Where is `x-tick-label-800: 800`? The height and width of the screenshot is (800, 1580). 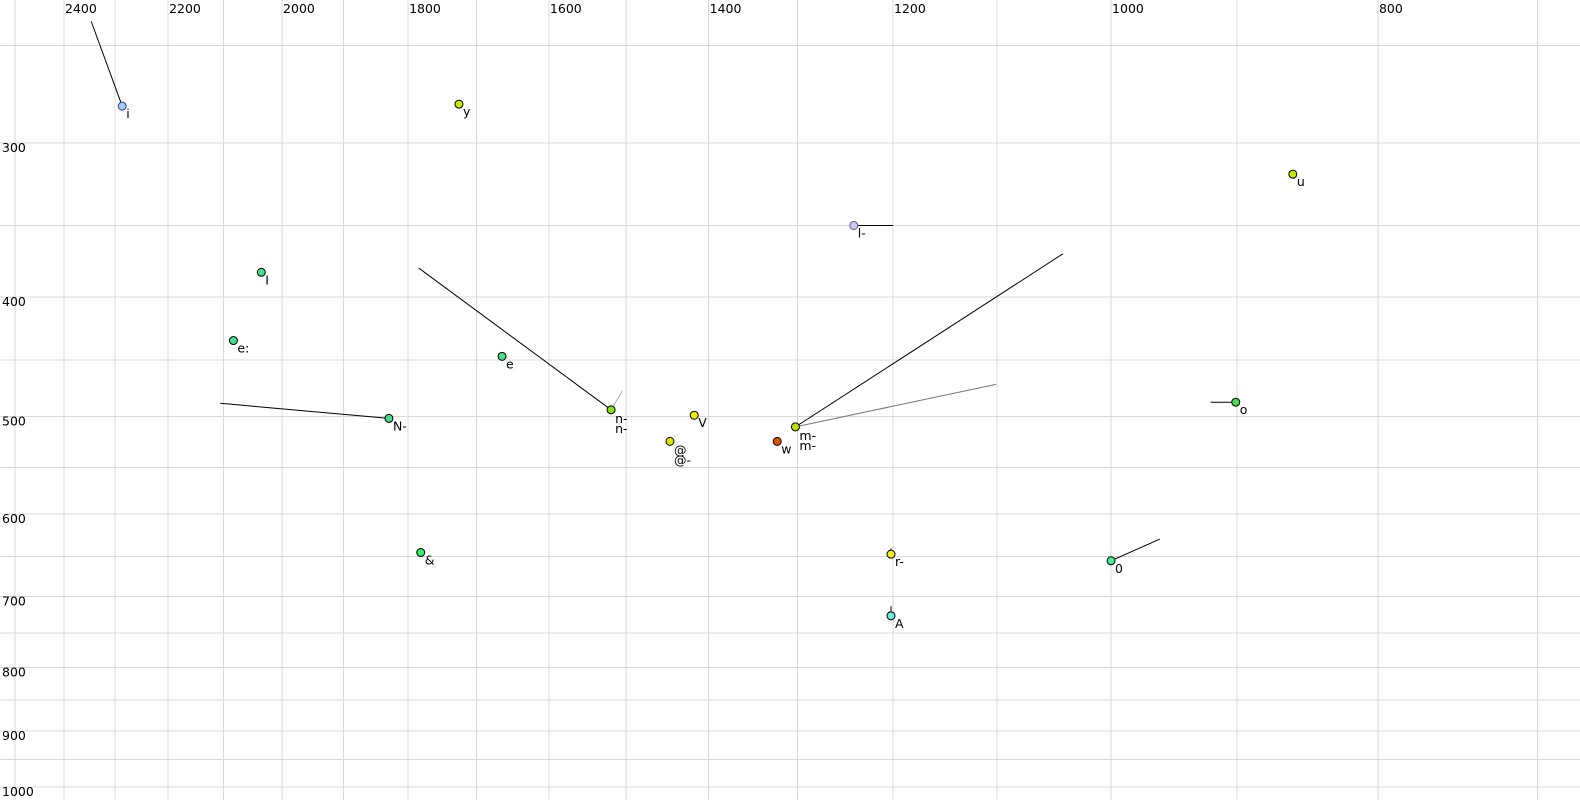 x-tick-label-800: 800 is located at coordinates (1391, 8).